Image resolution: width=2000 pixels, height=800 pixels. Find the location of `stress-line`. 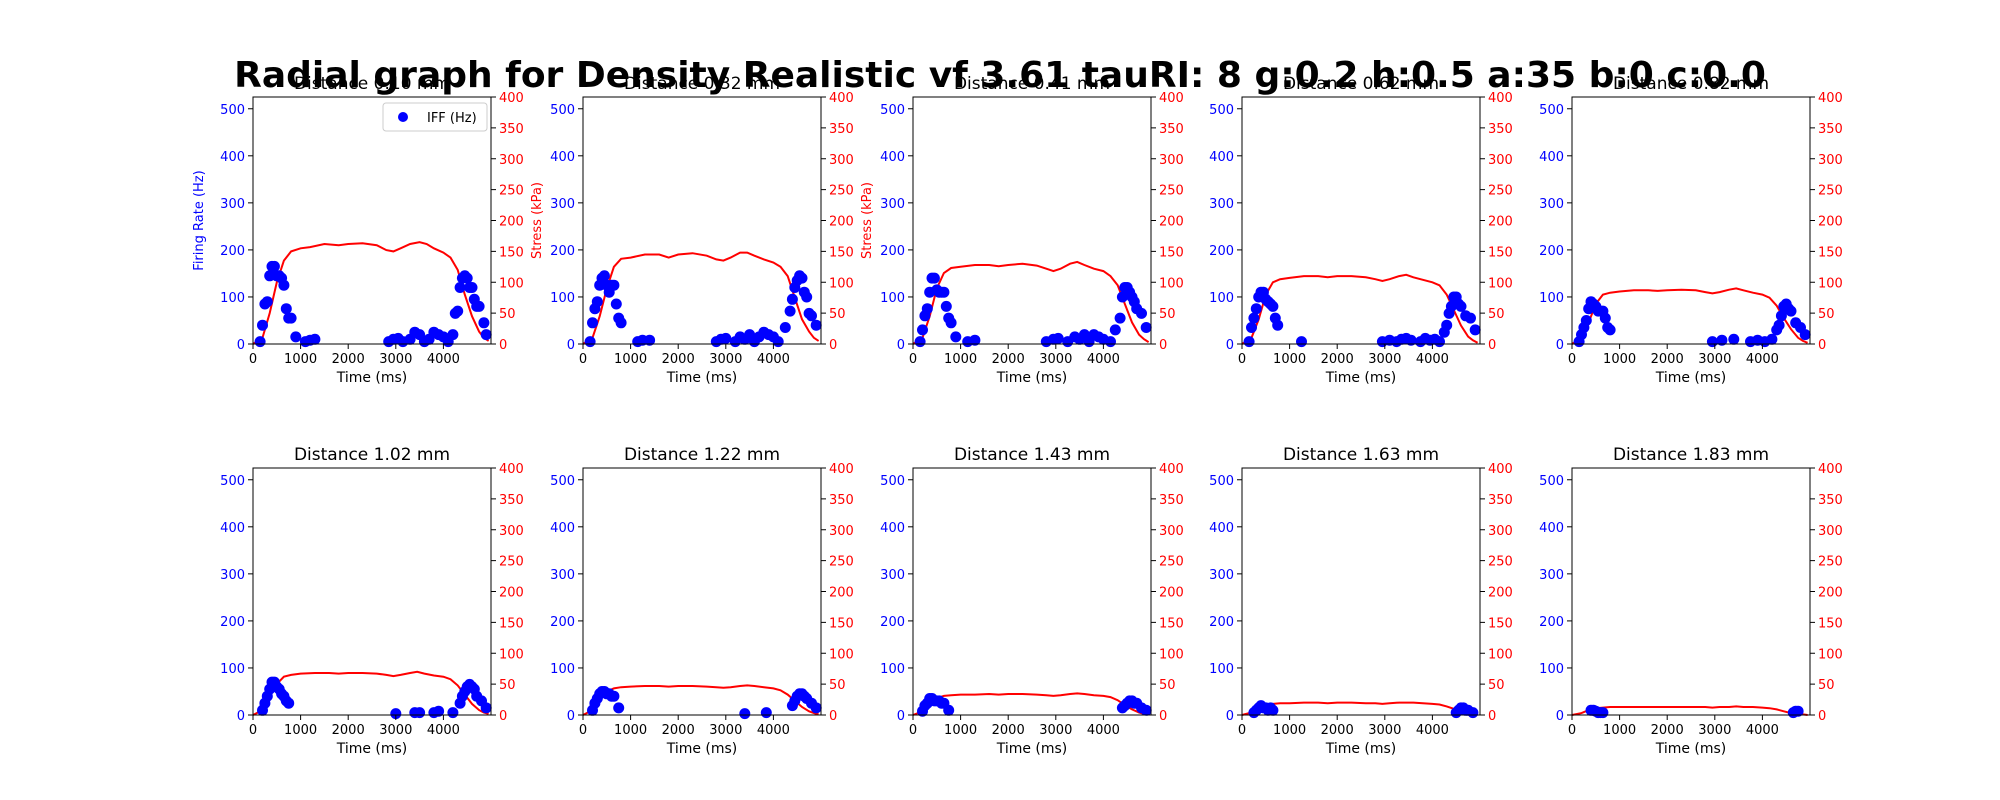

stress-line is located at coordinates (1689, 710).